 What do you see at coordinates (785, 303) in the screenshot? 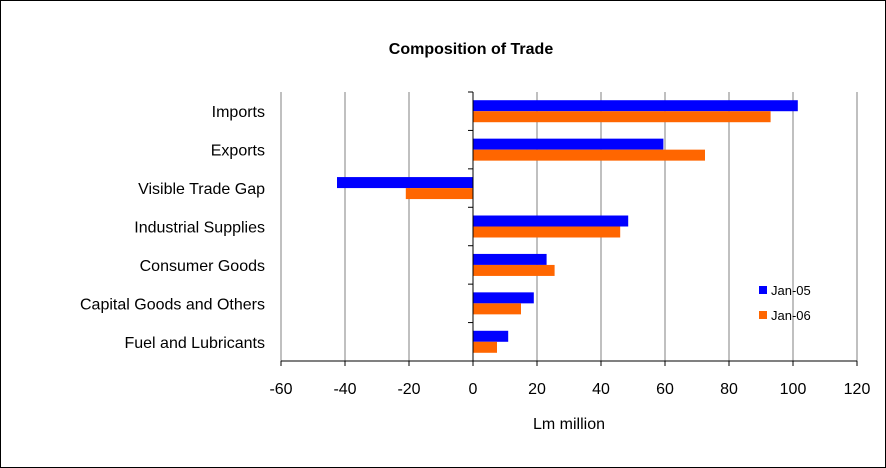
I see `legend: Jan-05 Jan-06` at bounding box center [785, 303].